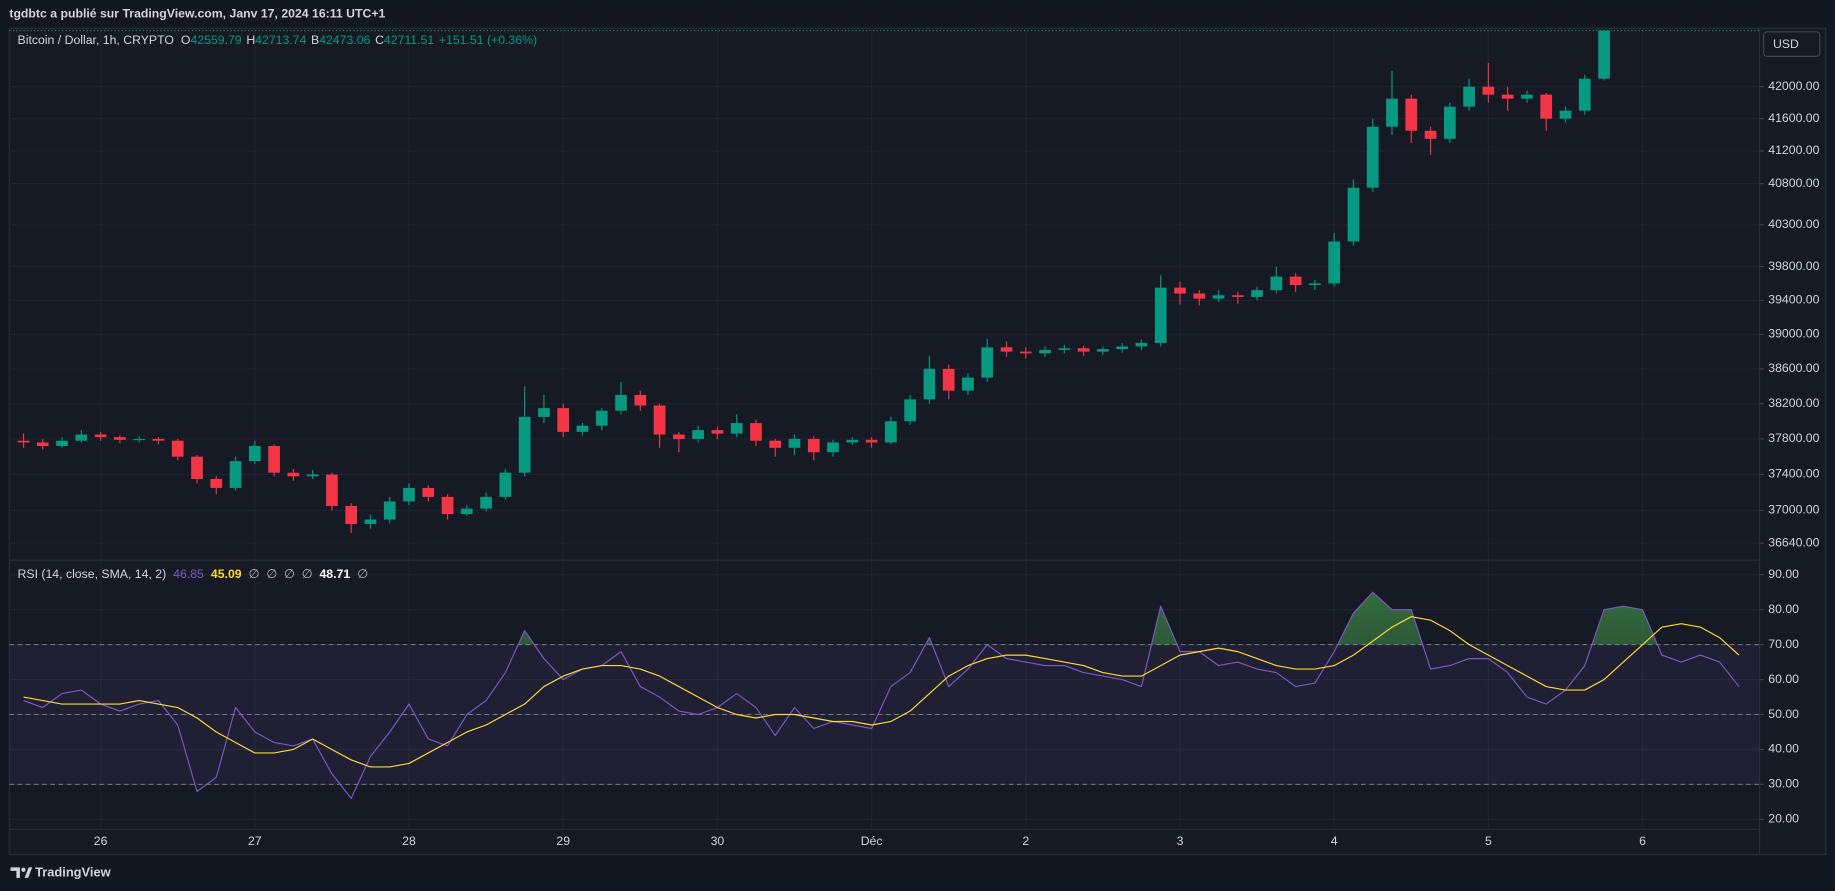 The image size is (1835, 891). Describe the element at coordinates (1088, 618) in the screenshot. I see `overbought-fill` at that location.